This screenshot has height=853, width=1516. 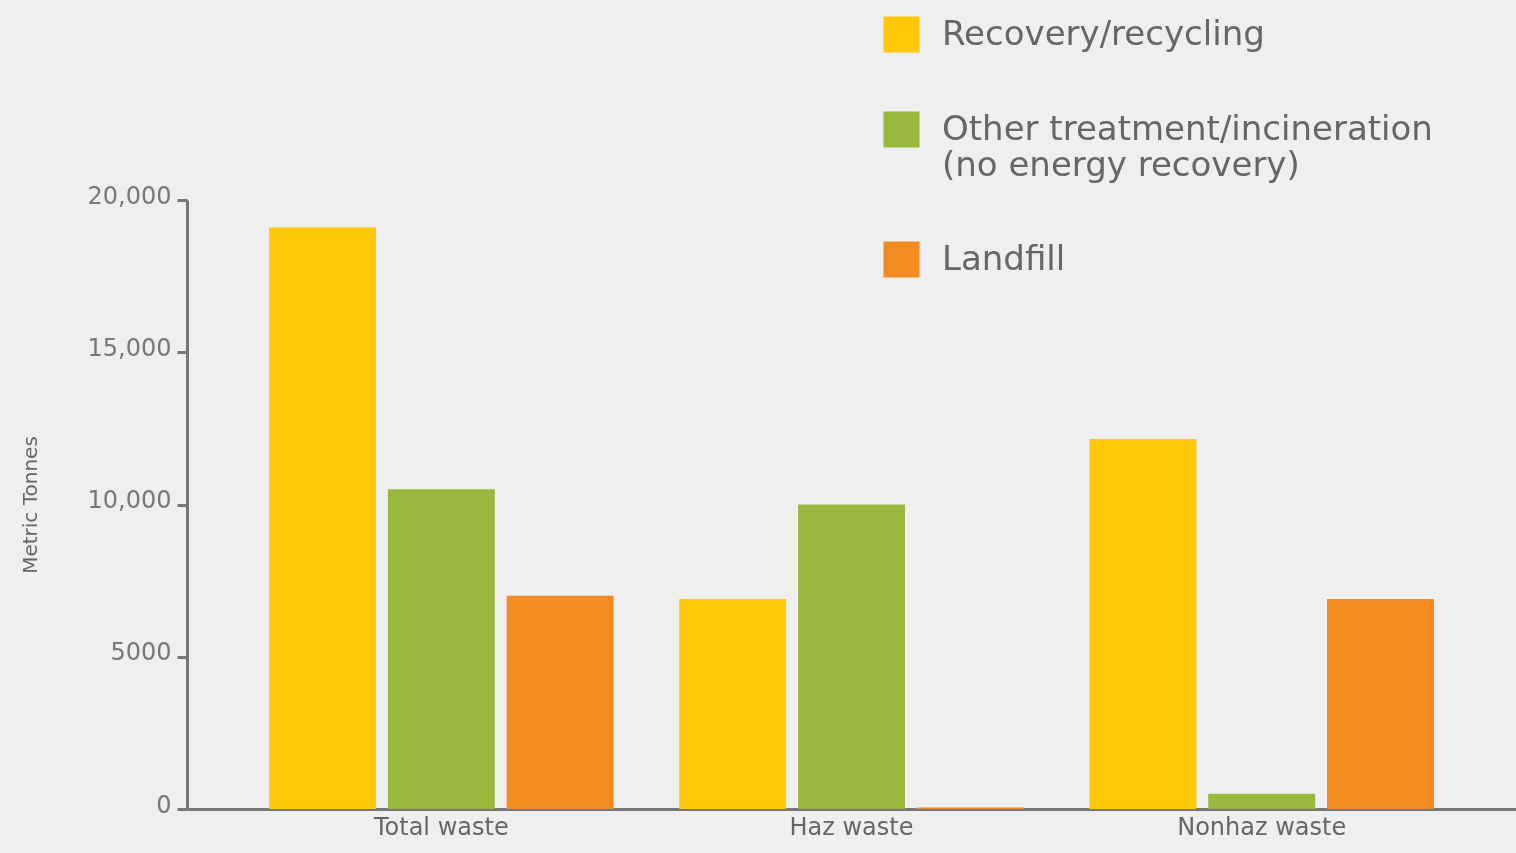 I want to click on y-tick-label: 0, so click(x=164, y=804).